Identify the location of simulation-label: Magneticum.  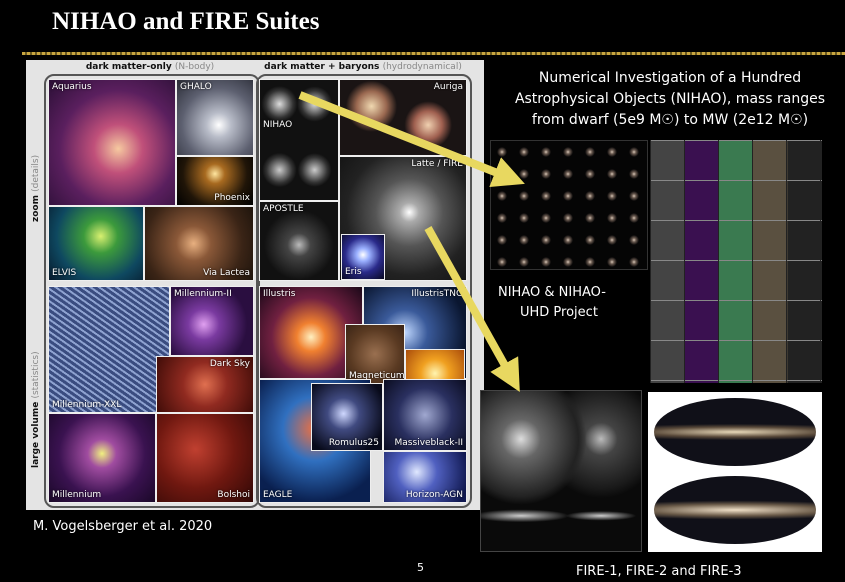
(377, 376).